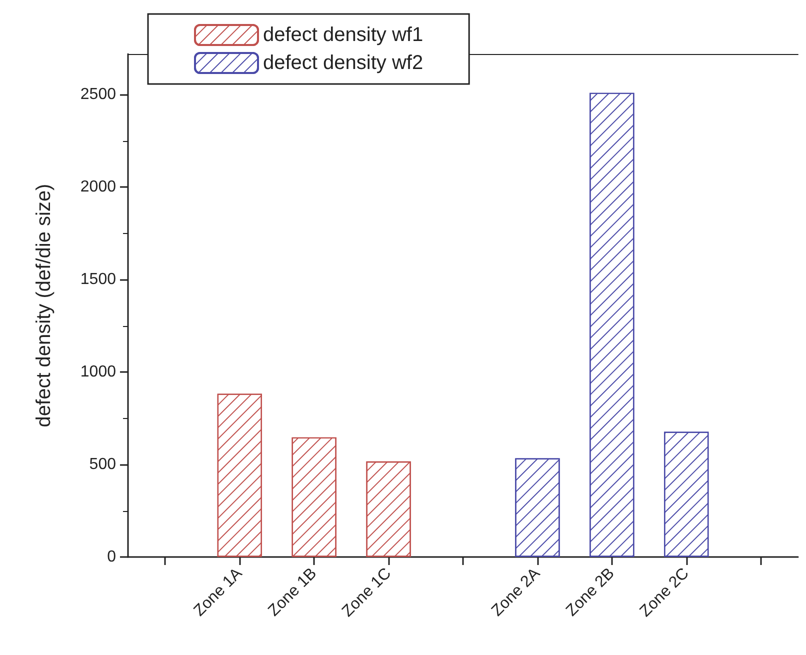 The width and height of the screenshot is (806, 655). I want to click on y-tick-label: 0, so click(111, 557).